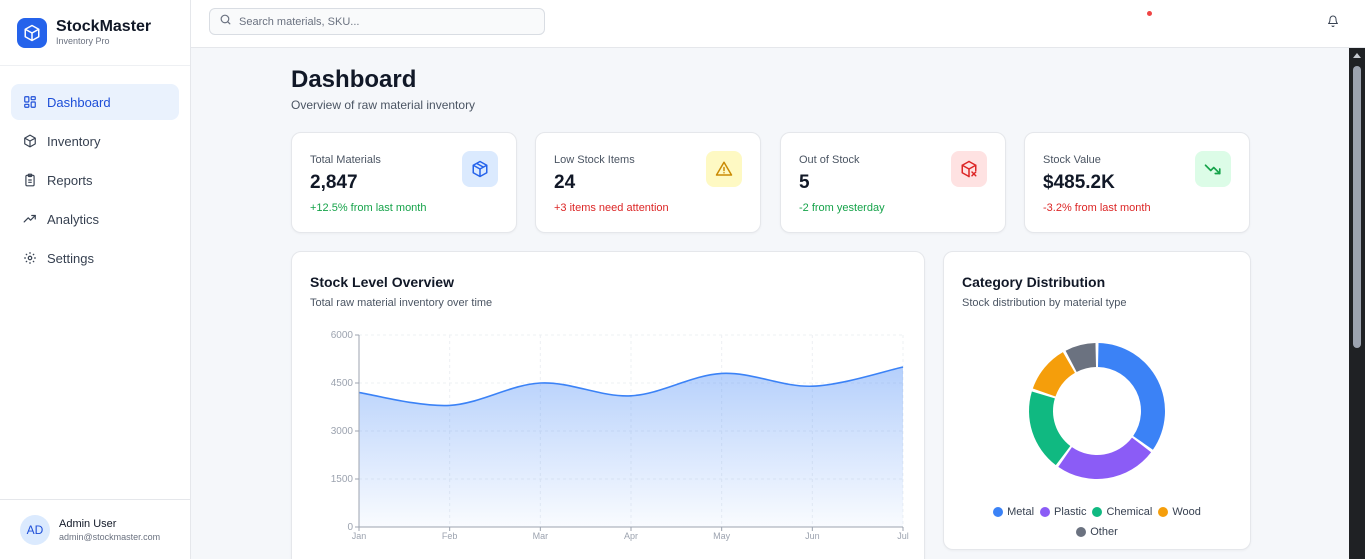 Image resolution: width=1365 pixels, height=559 pixels. I want to click on avatar: AD, so click(35, 529).